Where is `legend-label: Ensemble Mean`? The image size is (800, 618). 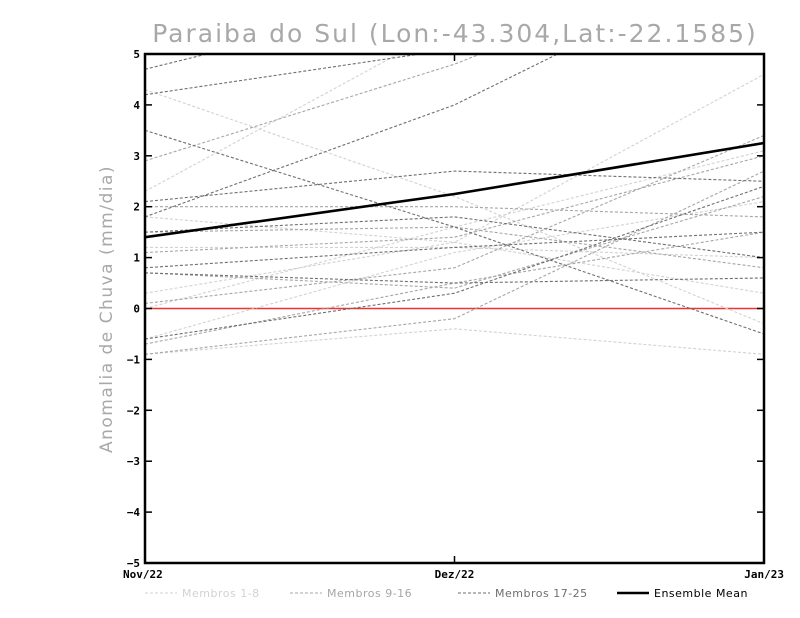 legend-label: Ensemble Mean is located at coordinates (701, 593).